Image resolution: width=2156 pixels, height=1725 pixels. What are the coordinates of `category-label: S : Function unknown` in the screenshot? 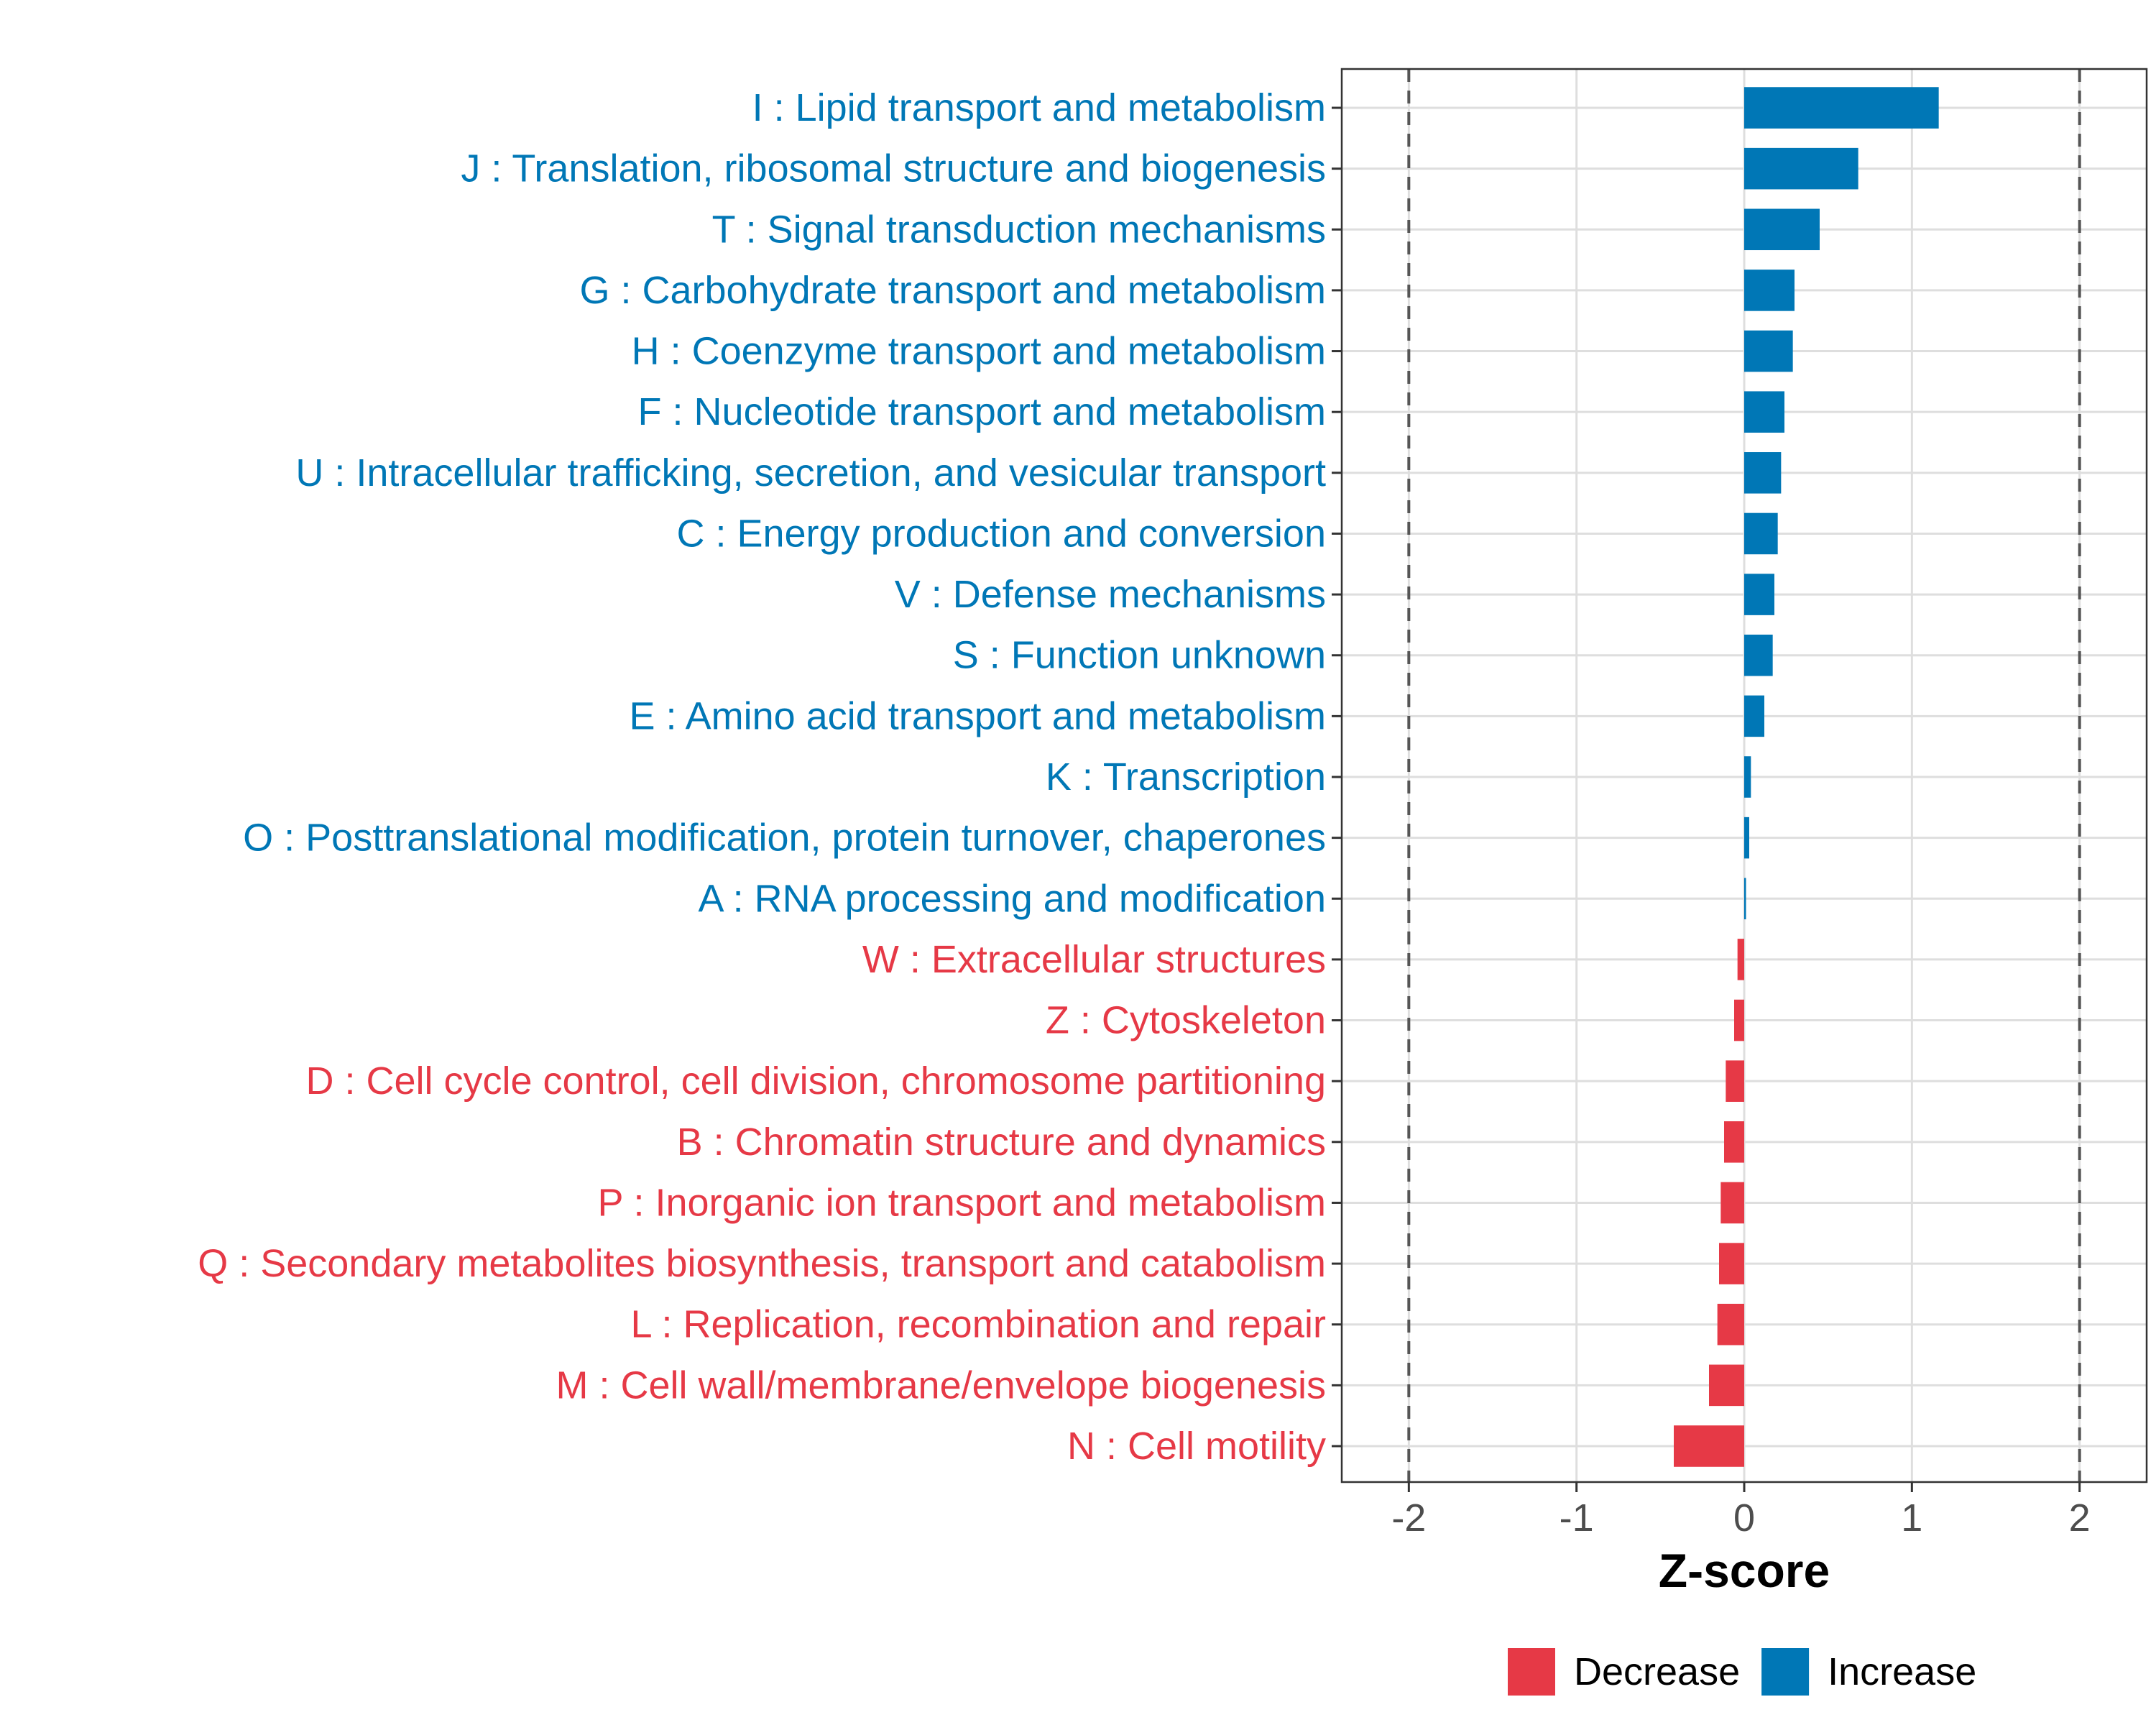 It's located at (1139, 655).